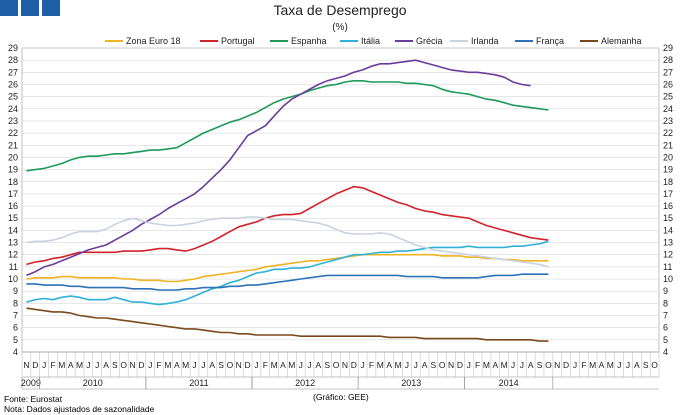 The width and height of the screenshot is (681, 415). What do you see at coordinates (668, 145) in the screenshot?
I see `y-tick-label-right: 21` at bounding box center [668, 145].